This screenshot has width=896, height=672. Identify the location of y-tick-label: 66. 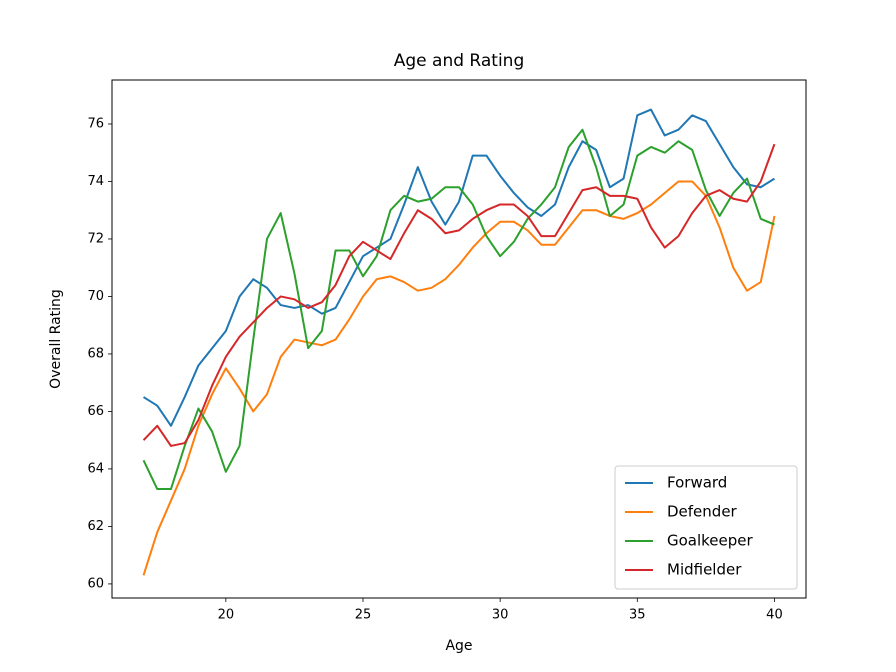
(95, 411).